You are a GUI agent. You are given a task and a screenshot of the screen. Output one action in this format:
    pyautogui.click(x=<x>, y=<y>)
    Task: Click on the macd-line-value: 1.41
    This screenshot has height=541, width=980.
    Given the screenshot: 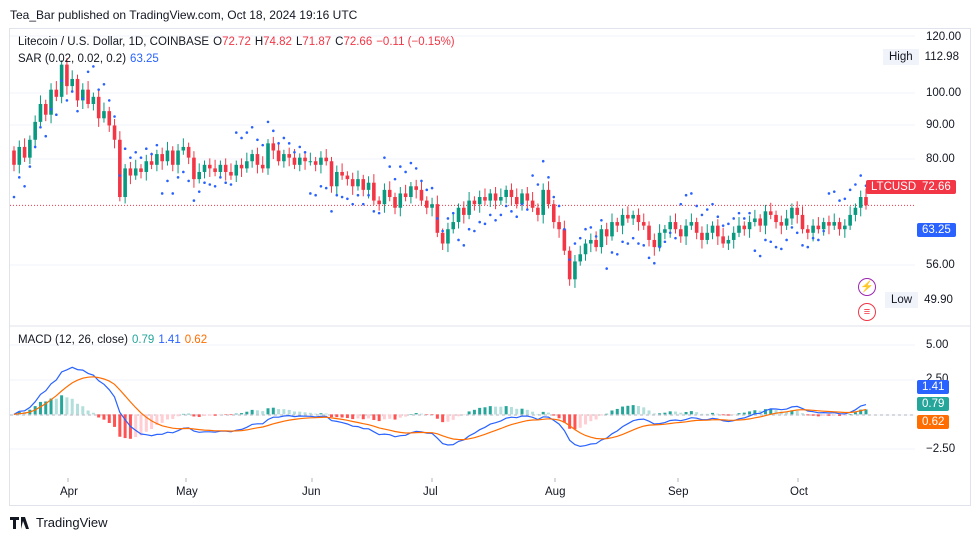 What is the action you would take?
    pyautogui.click(x=169, y=340)
    